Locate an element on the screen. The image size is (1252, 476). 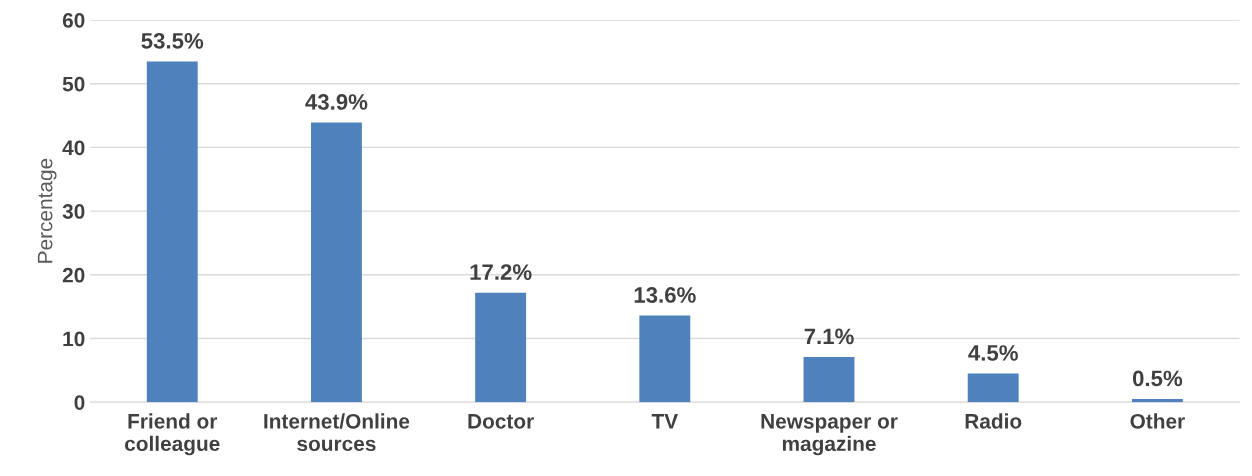
x-tick-label: Internet/Online sources is located at coordinates (337, 432).